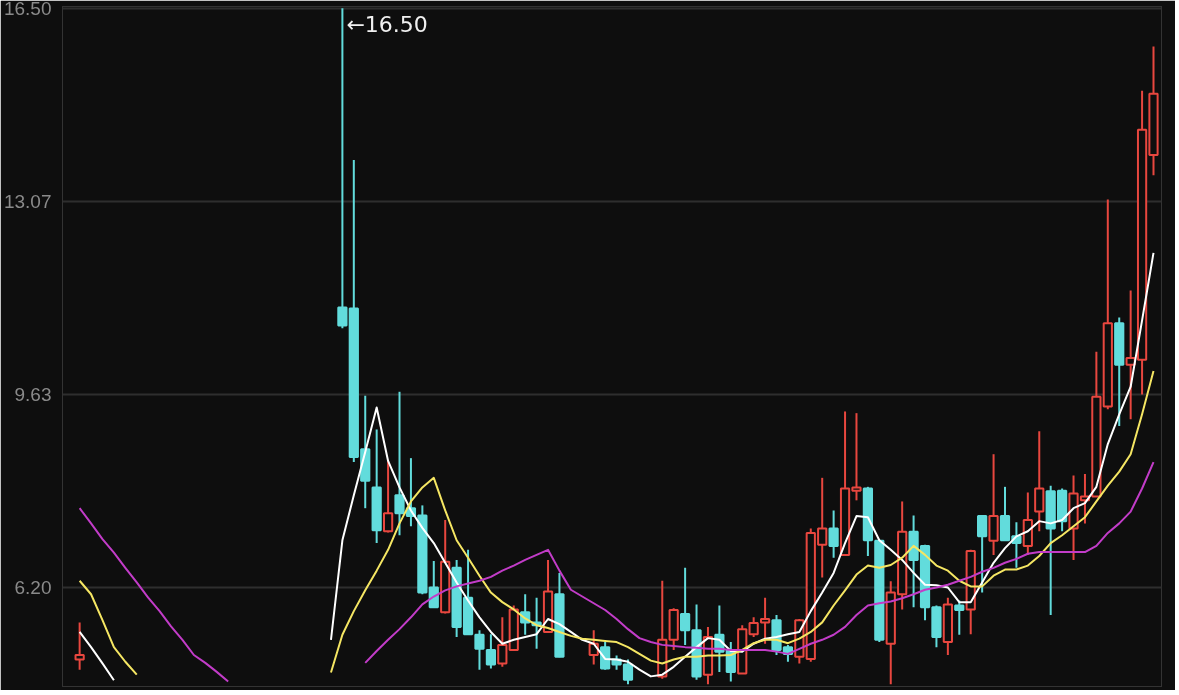 The height and width of the screenshot is (695, 1179). Describe the element at coordinates (33, 395) in the screenshot. I see `y-tick-label: 9.63` at that location.